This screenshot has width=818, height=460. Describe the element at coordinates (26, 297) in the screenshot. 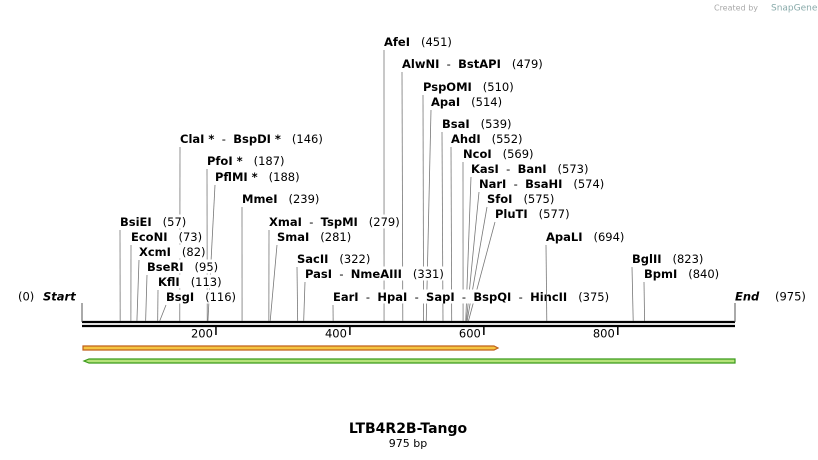

I see `start-position: (0)` at that location.